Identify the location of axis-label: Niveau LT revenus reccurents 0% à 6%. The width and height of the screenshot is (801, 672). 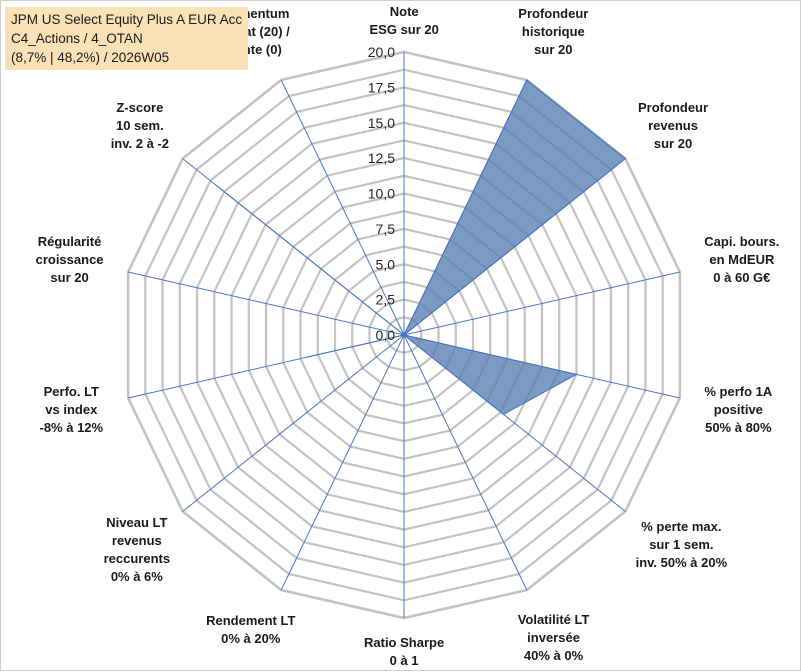
(137, 550).